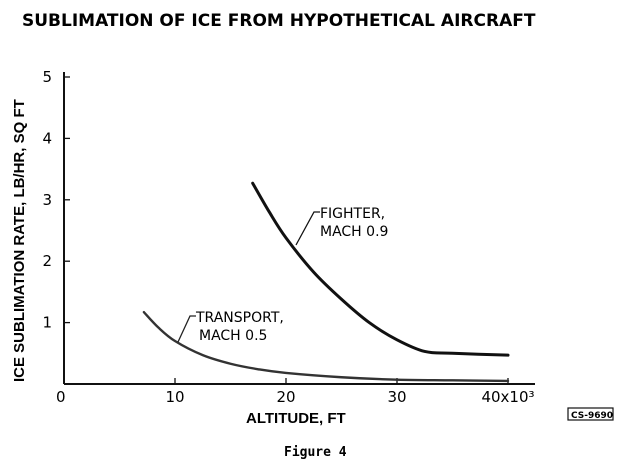 The image size is (642, 469). I want to click on x-tick-label: 30, so click(396, 397).